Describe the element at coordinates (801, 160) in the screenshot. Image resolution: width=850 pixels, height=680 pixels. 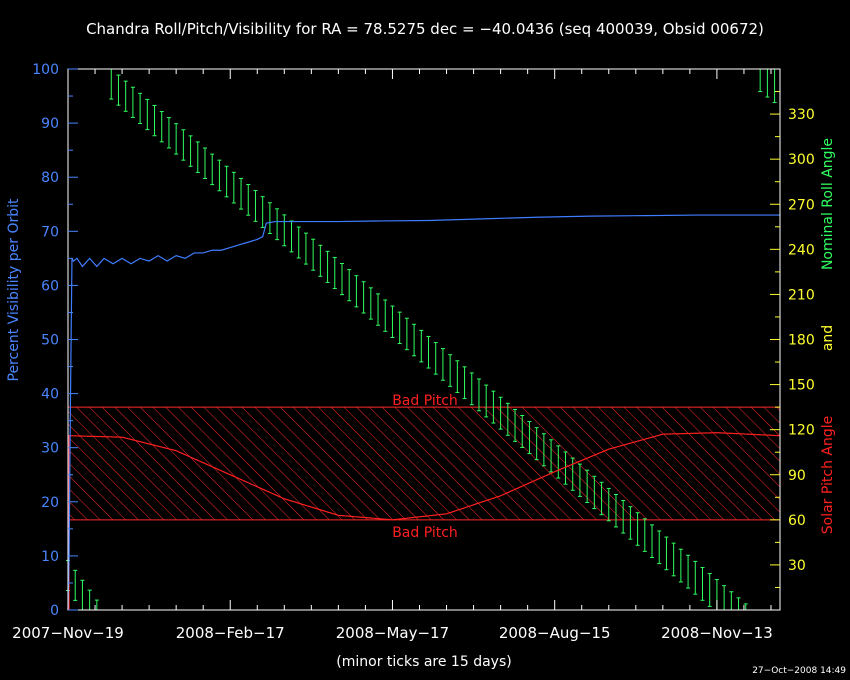
I see `y-right-tick-label: 300` at that location.